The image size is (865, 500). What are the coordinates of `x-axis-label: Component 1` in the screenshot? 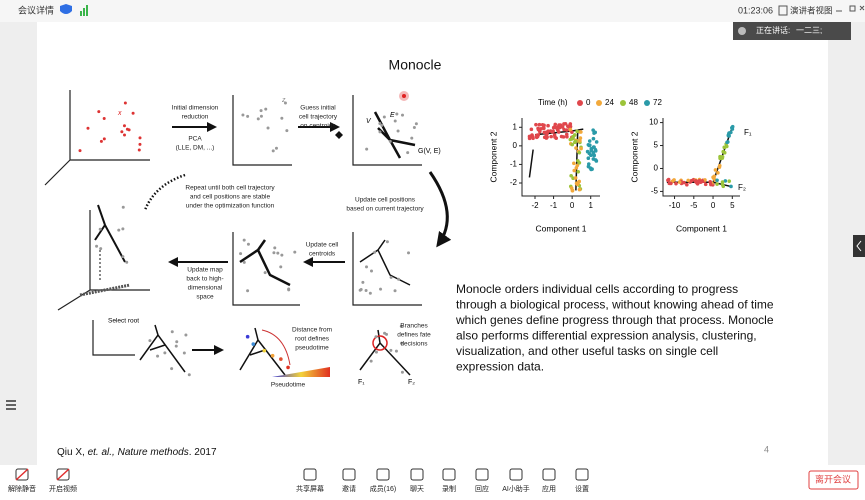 It's located at (560, 228).